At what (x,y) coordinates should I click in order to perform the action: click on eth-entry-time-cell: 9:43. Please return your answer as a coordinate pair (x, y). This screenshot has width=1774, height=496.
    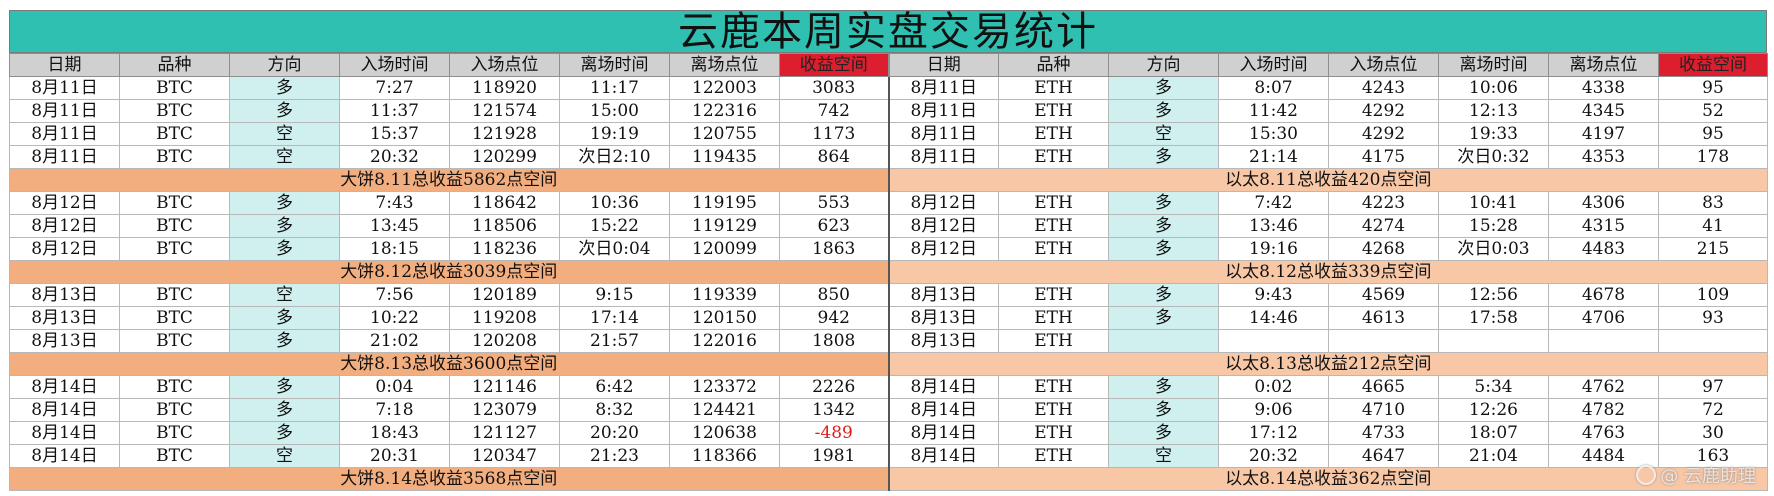
    Looking at the image, I should click on (1273, 295).